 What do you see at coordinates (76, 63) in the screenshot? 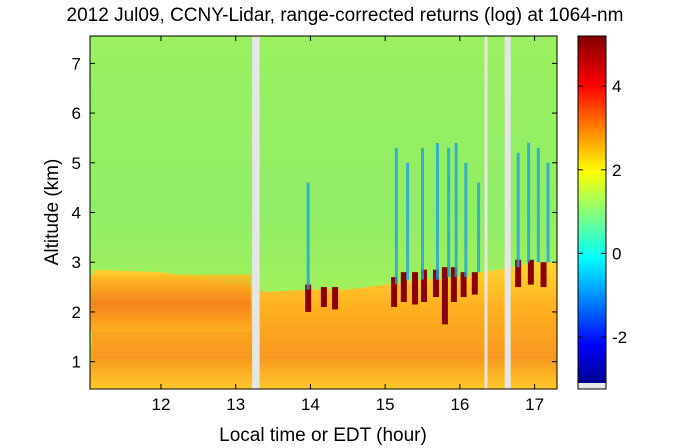
I see `y-tick-label: 7` at bounding box center [76, 63].